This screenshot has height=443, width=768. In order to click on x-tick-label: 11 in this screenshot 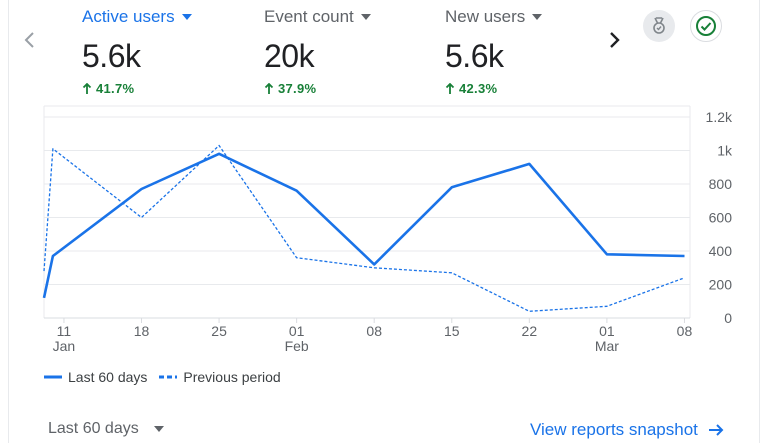, I will do `click(64, 331)`.